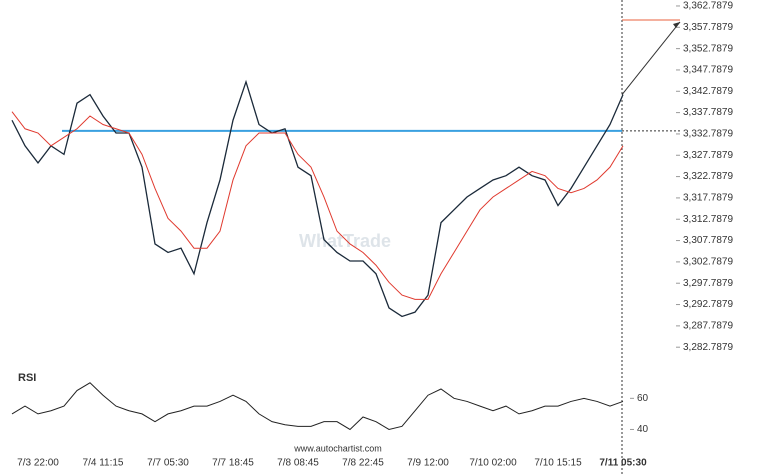 The height and width of the screenshot is (475, 760). What do you see at coordinates (676, 24) in the screenshot?
I see `arrow-head` at bounding box center [676, 24].